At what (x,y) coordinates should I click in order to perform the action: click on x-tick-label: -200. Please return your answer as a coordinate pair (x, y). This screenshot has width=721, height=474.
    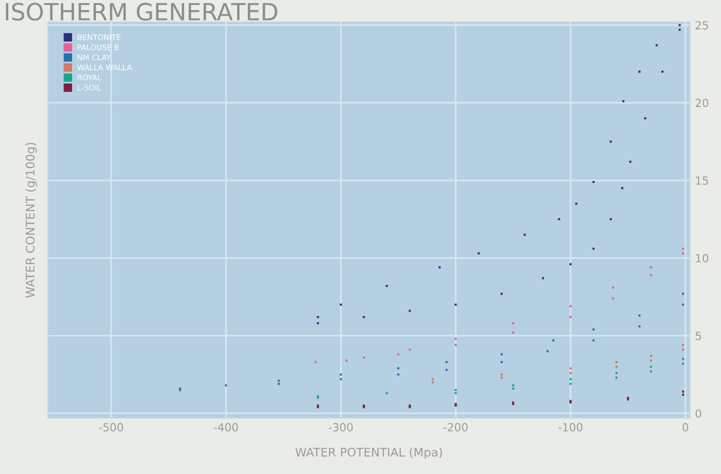
    Looking at the image, I should click on (456, 427).